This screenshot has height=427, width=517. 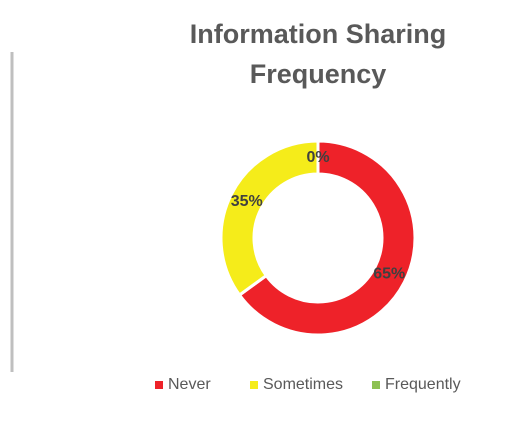 I want to click on data-label: 0%, so click(x=317, y=157).